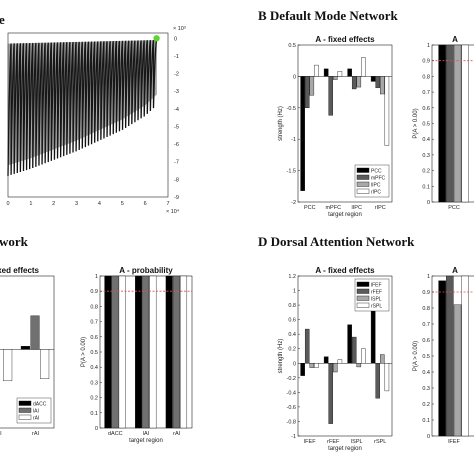  I want to click on D_fixed-ytick-label: 1, so click(294, 292).